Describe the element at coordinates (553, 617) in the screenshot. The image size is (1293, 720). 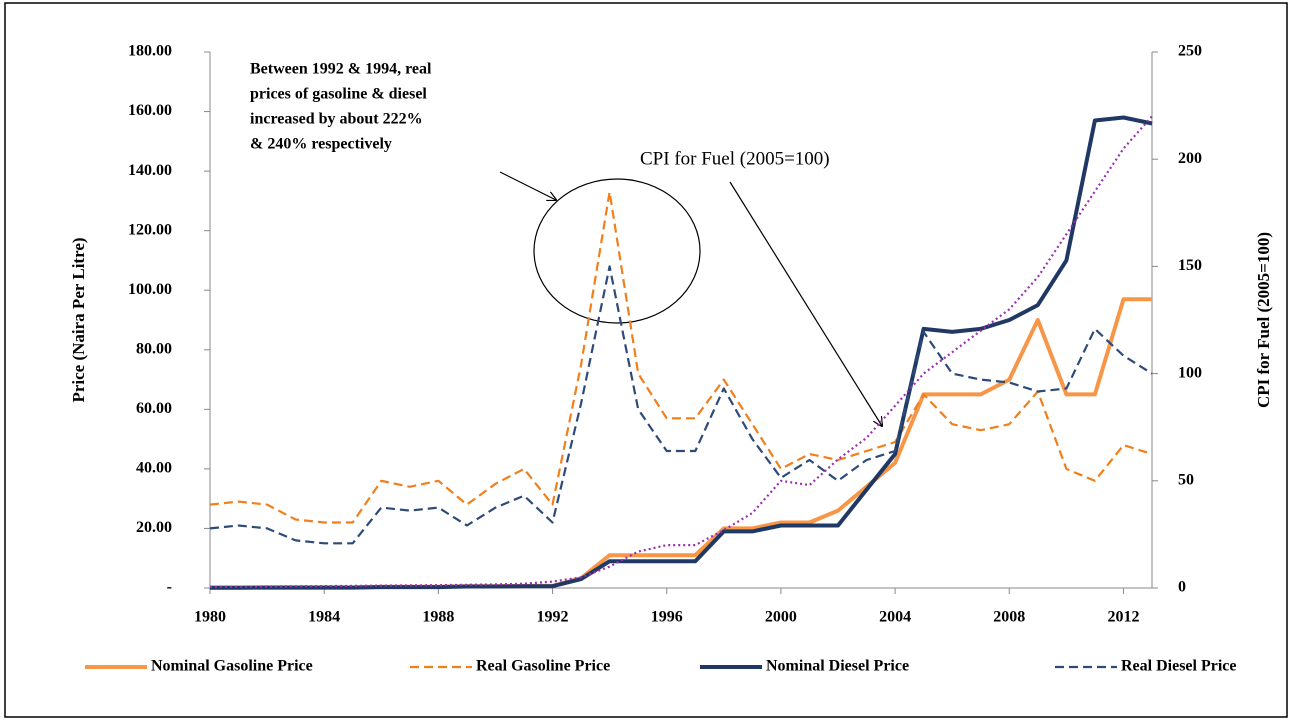
I see `x-tick-label: 1992` at that location.